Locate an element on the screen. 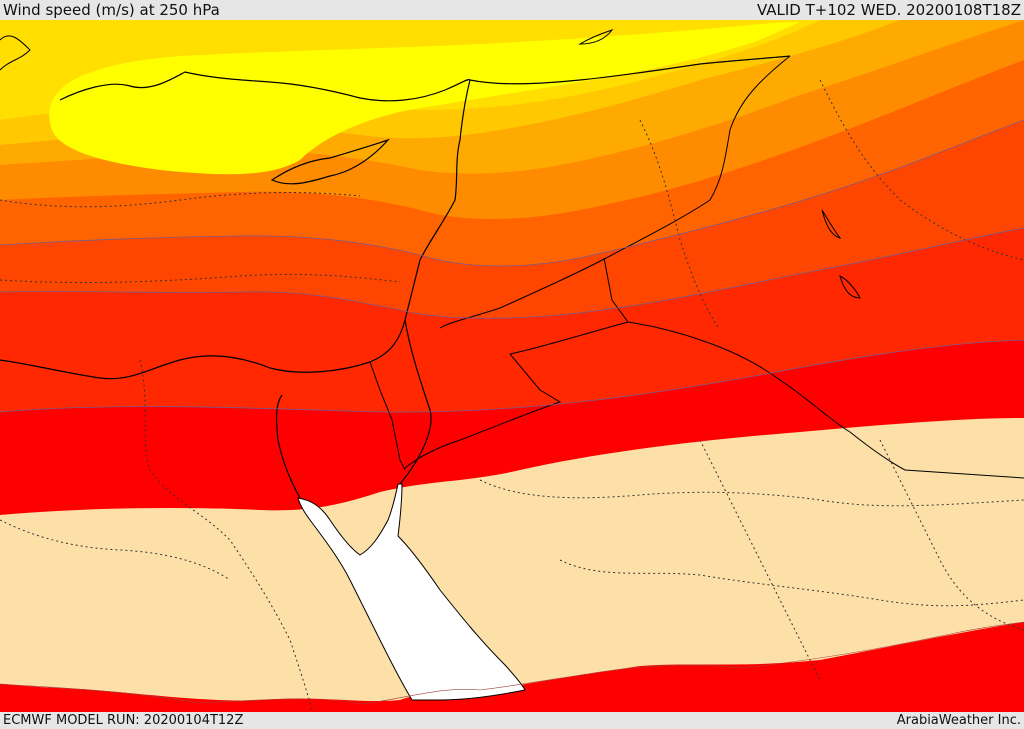  red-sea is located at coordinates (411, 592).